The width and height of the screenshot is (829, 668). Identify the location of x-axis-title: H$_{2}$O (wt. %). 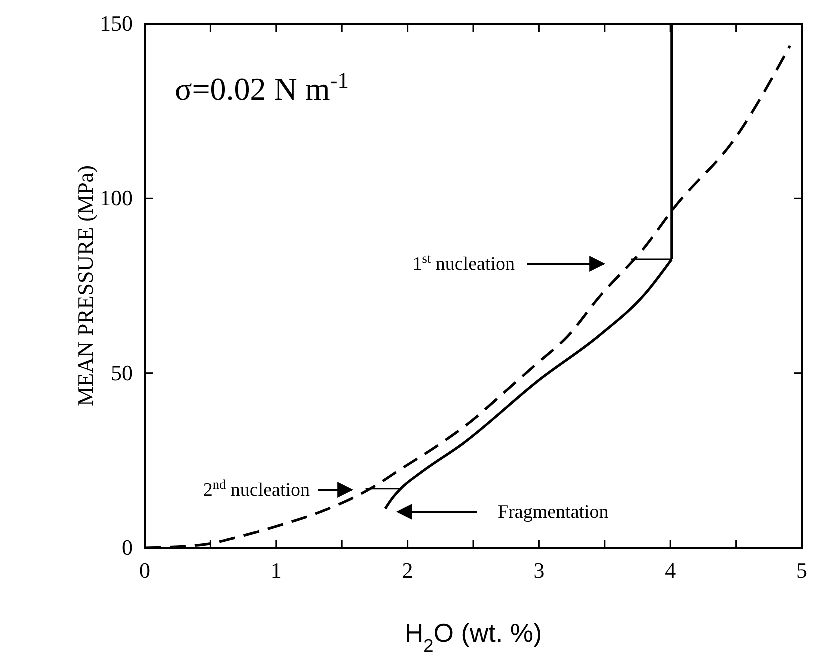
(473, 637).